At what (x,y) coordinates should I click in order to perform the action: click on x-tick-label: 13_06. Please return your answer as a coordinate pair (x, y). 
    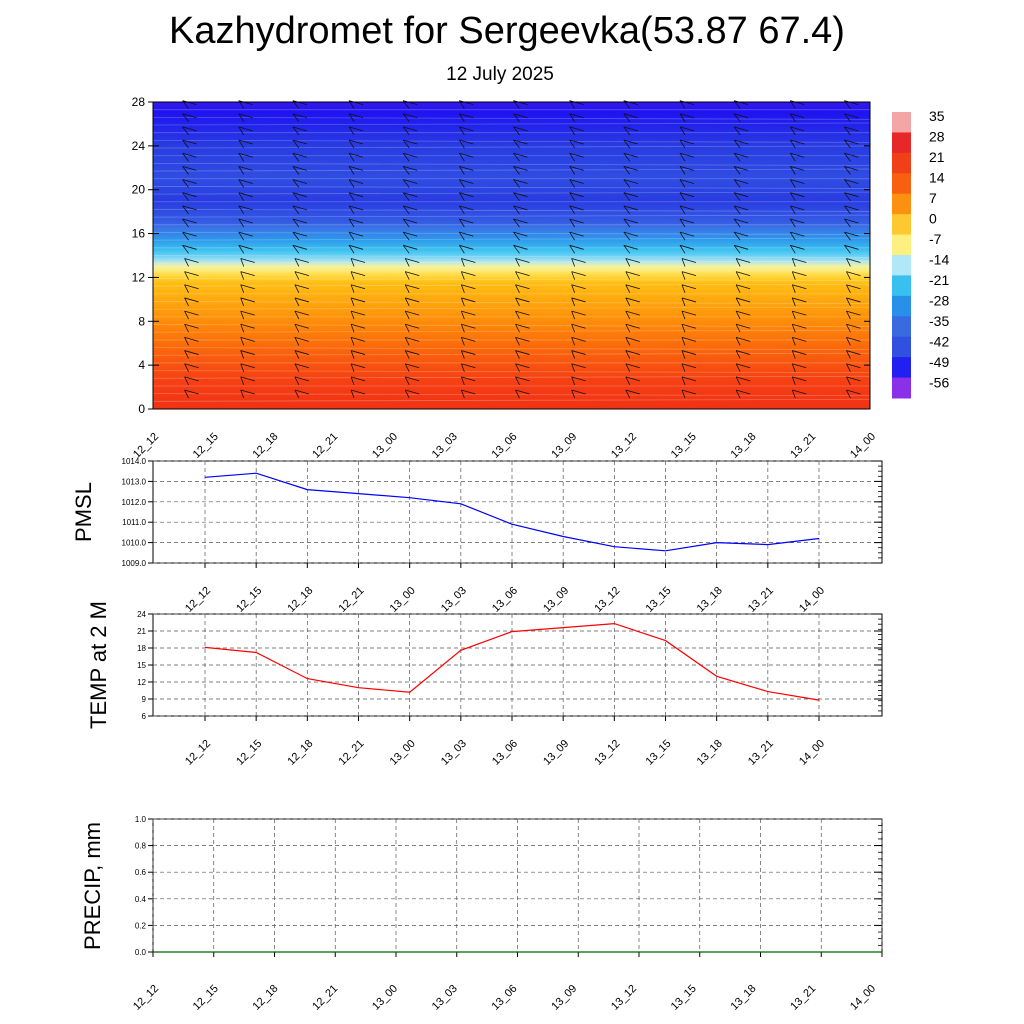
    Looking at the image, I should click on (505, 600).